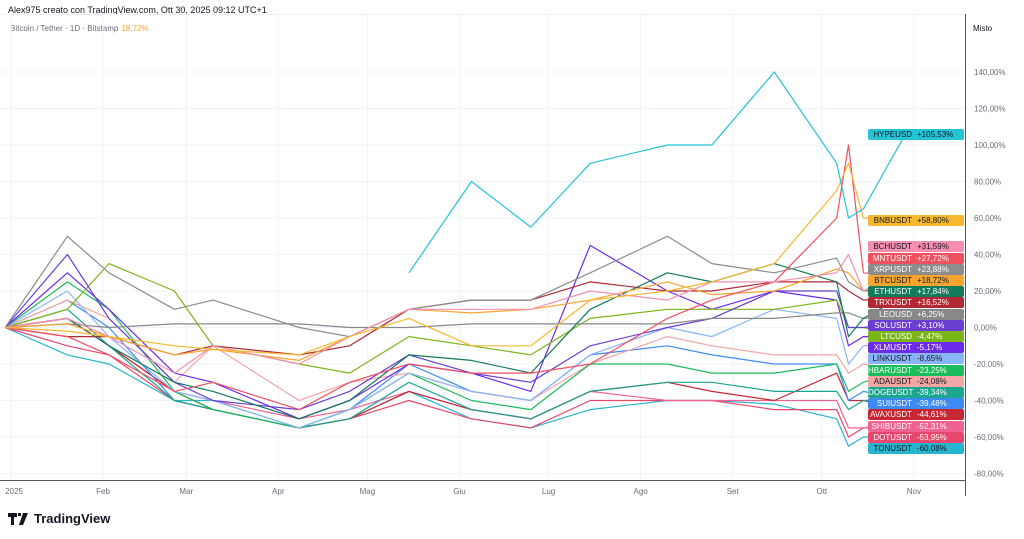 Image resolution: width=1024 pixels, height=539 pixels. I want to click on series-name: BCHUSDT, so click(892, 247).